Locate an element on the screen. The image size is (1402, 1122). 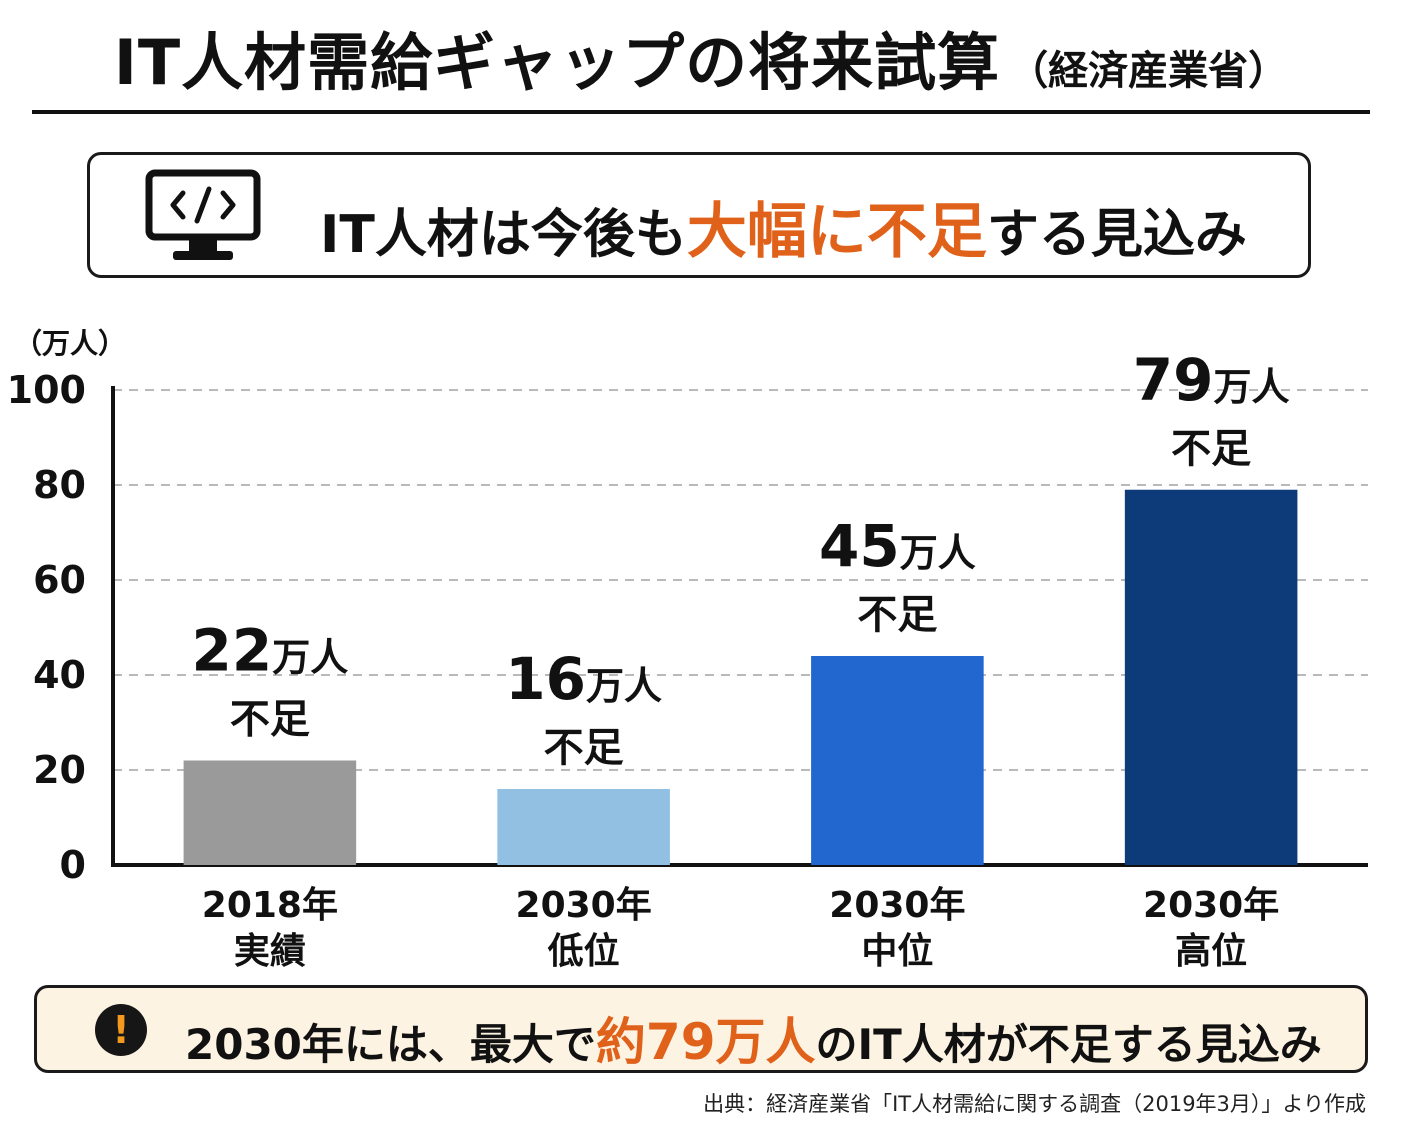
x-category-scenario: 高位 is located at coordinates (1211, 951).